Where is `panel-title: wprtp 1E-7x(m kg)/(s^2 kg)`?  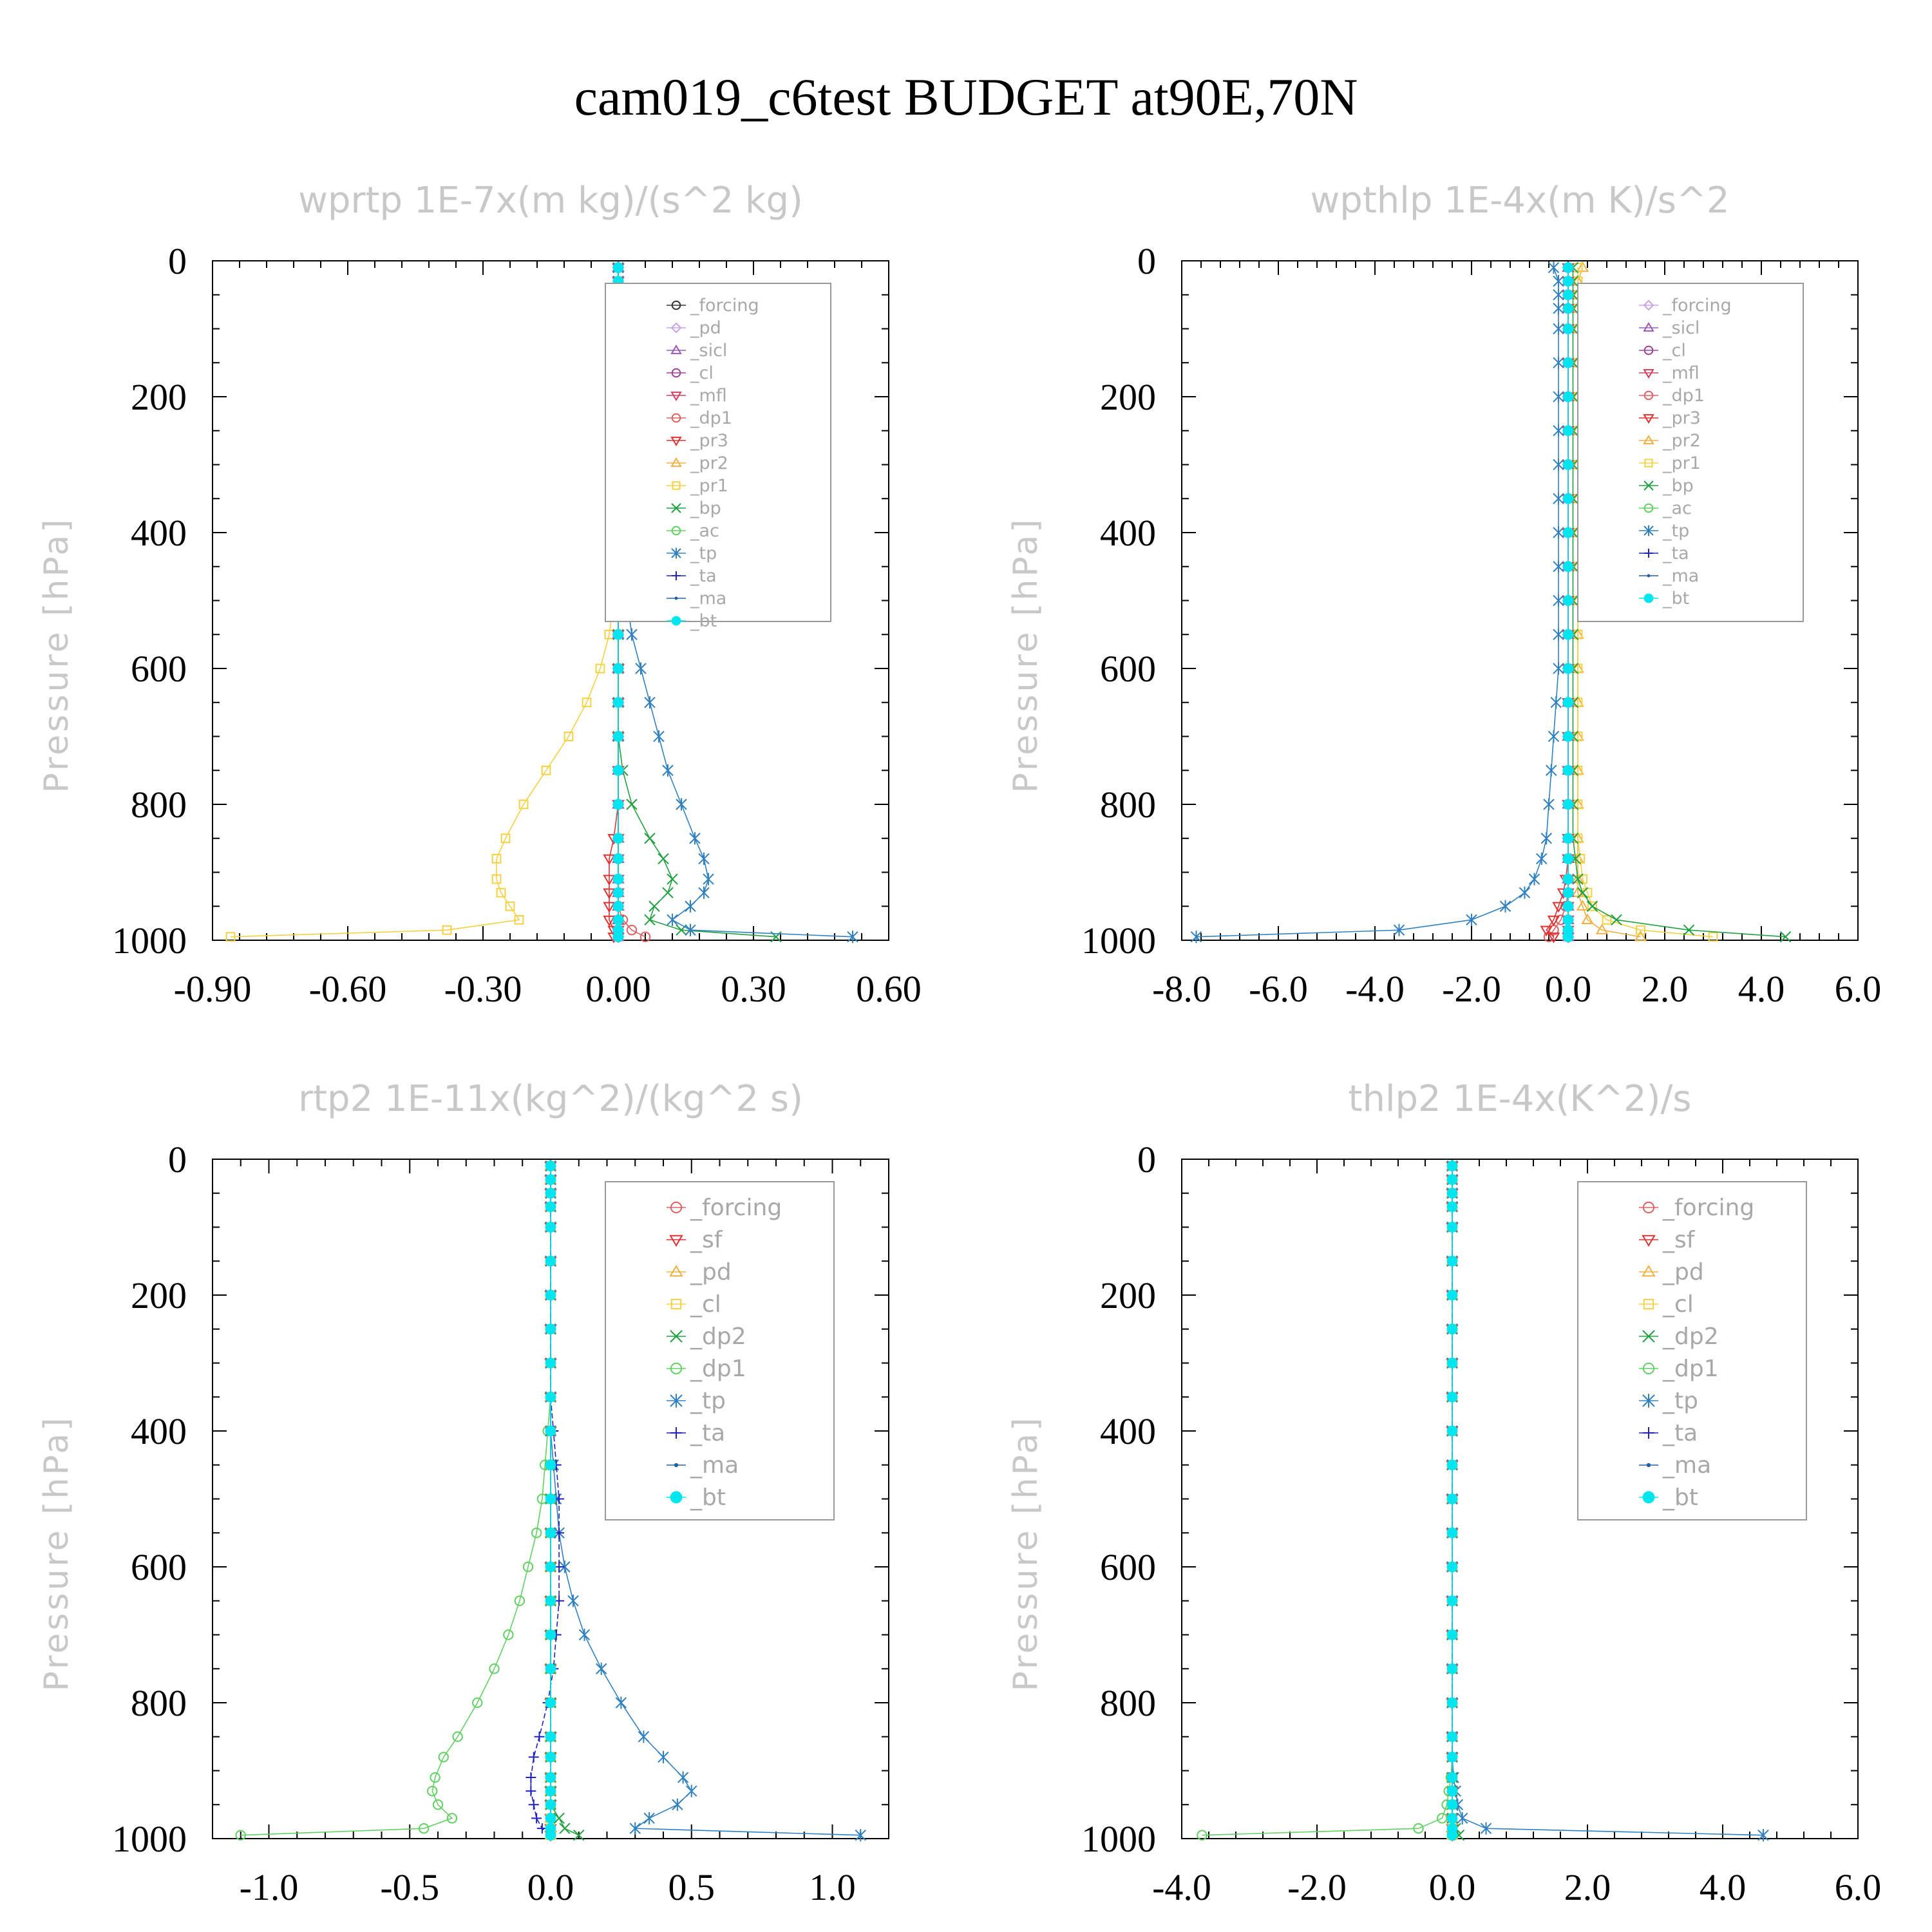
panel-title: wprtp 1E-7x(m kg)/(s^2 kg) is located at coordinates (550, 201).